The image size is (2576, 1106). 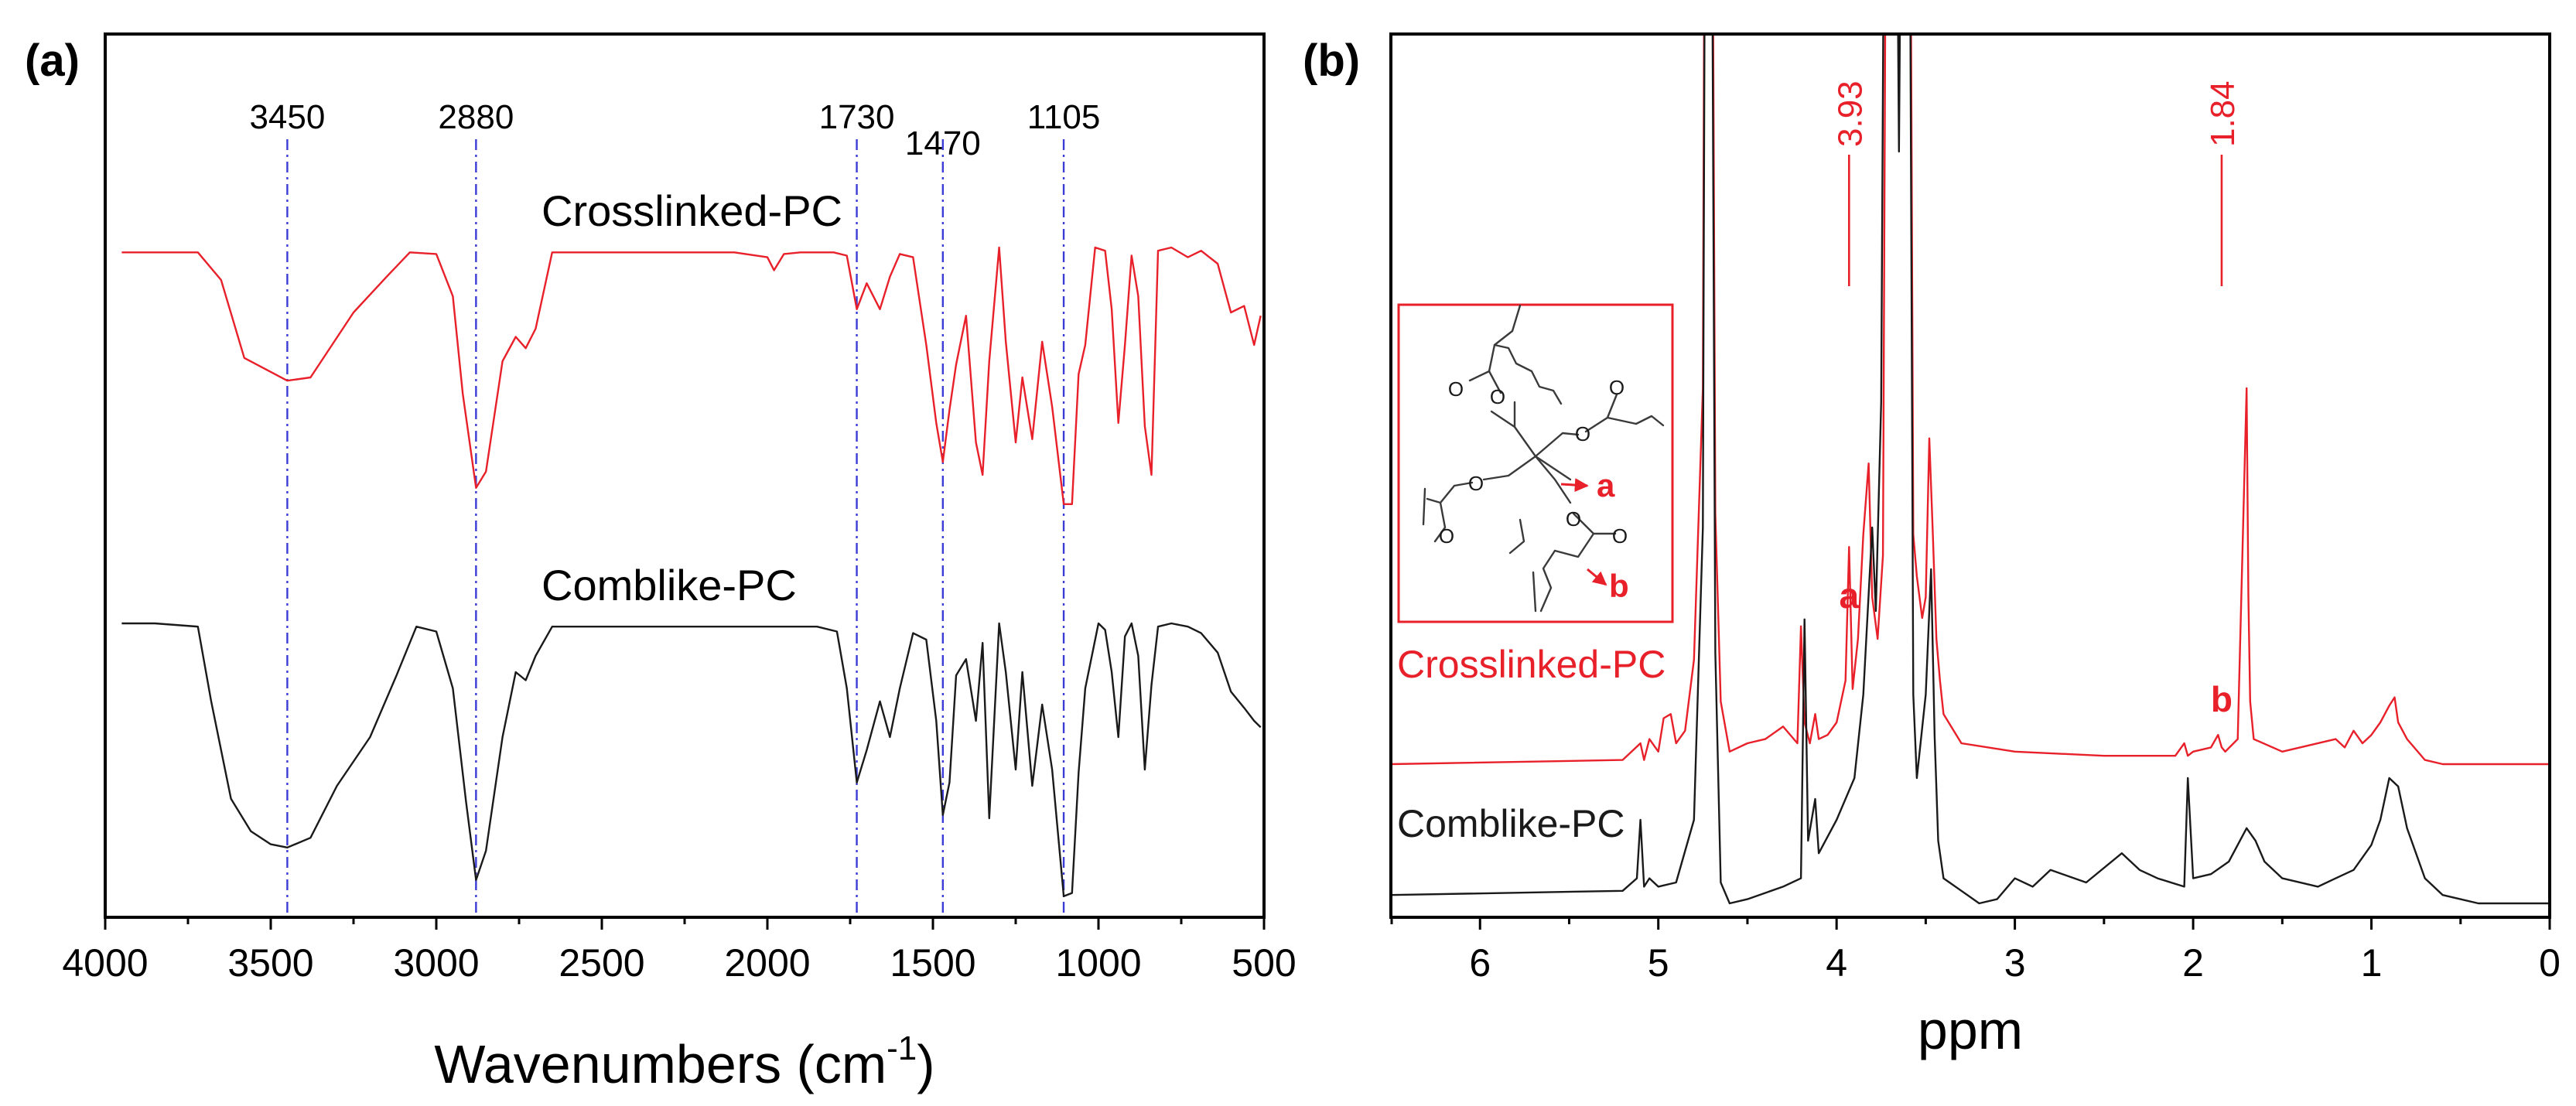 What do you see at coordinates (767, 963) in the screenshot?
I see `ftir-x-tick-label: 2000` at bounding box center [767, 963].